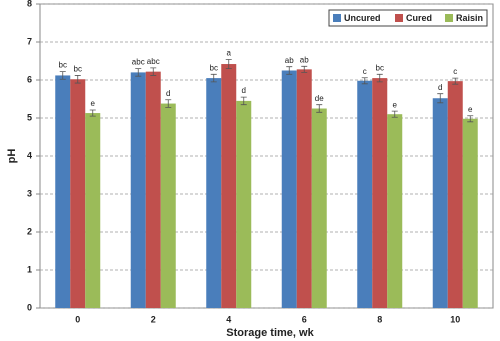 The image size is (500, 341). What do you see at coordinates (419, 18) in the screenshot?
I see `legend-label: Cured` at bounding box center [419, 18].